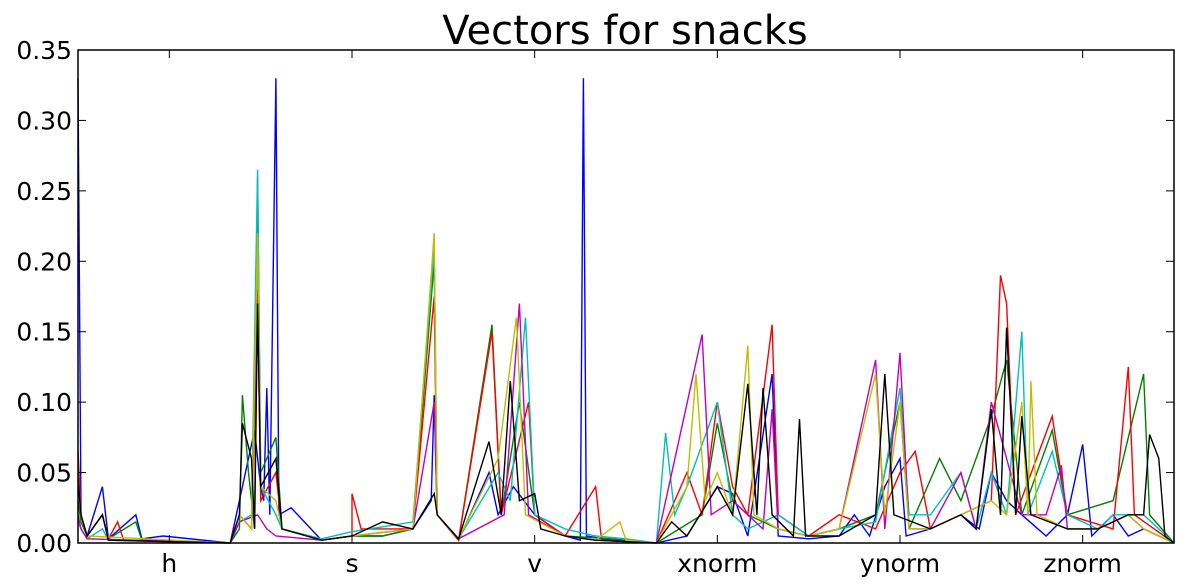  Describe the element at coordinates (44, 543) in the screenshot. I see `y-tick-label: 0.00` at that location.